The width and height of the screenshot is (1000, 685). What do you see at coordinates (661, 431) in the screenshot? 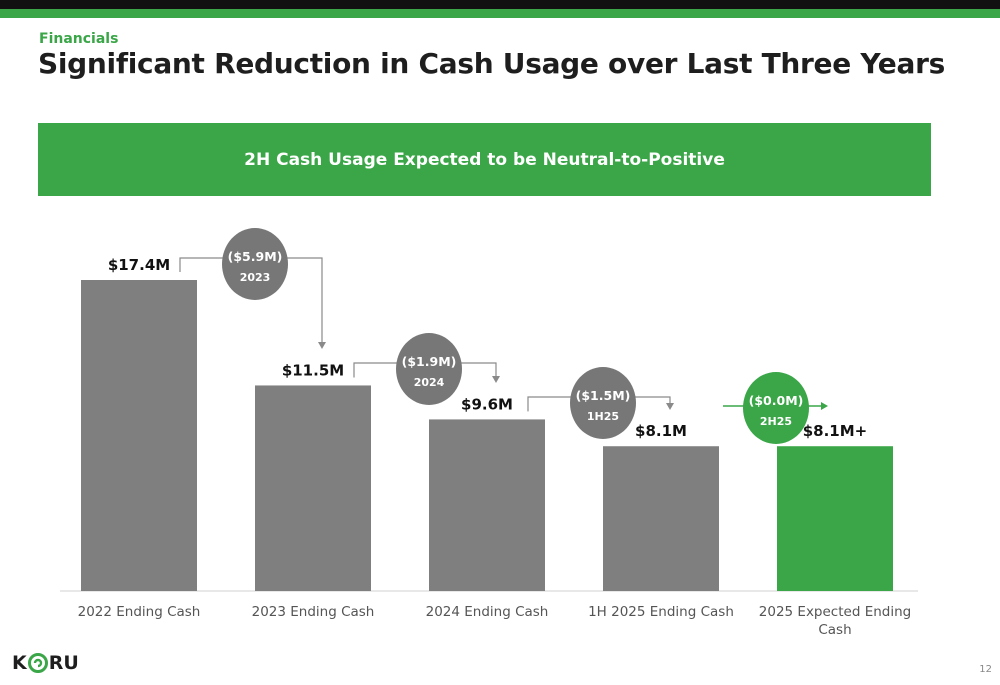
I see `bar-value-label-4: $8.1M` at bounding box center [661, 431].